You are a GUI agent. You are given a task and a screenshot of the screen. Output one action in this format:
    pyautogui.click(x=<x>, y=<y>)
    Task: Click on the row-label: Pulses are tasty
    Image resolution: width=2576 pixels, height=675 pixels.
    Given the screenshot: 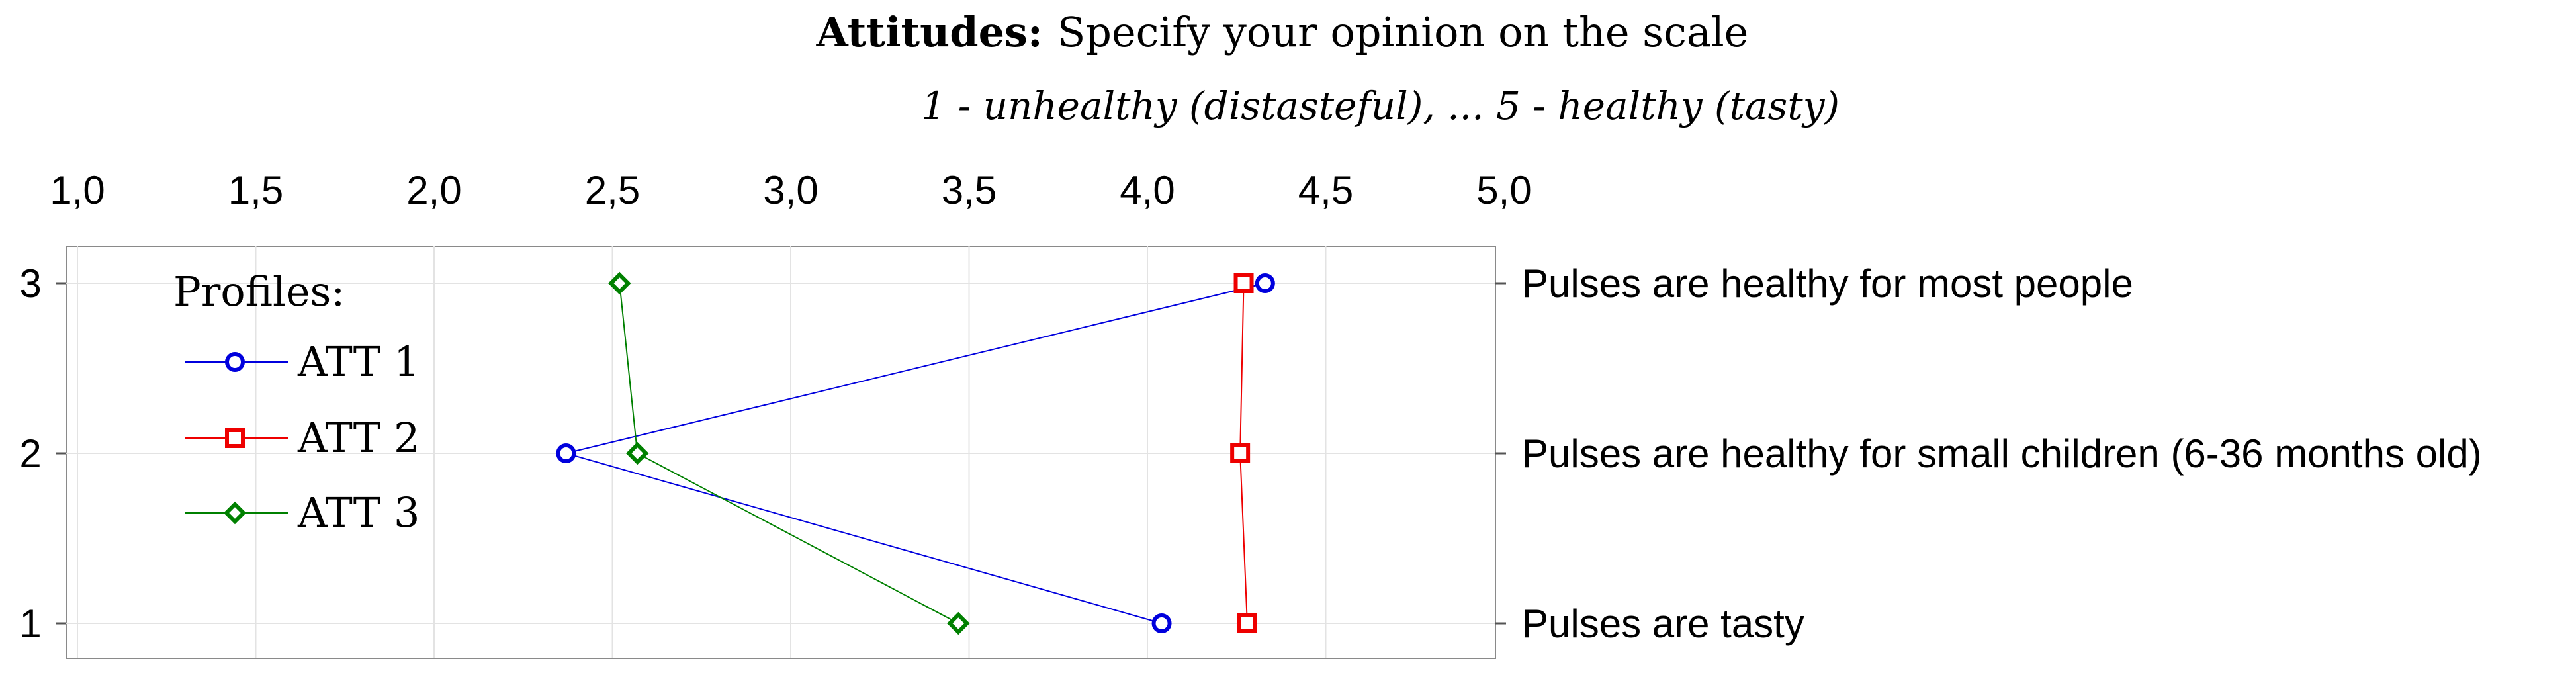 What is the action you would take?
    pyautogui.click(x=1663, y=624)
    